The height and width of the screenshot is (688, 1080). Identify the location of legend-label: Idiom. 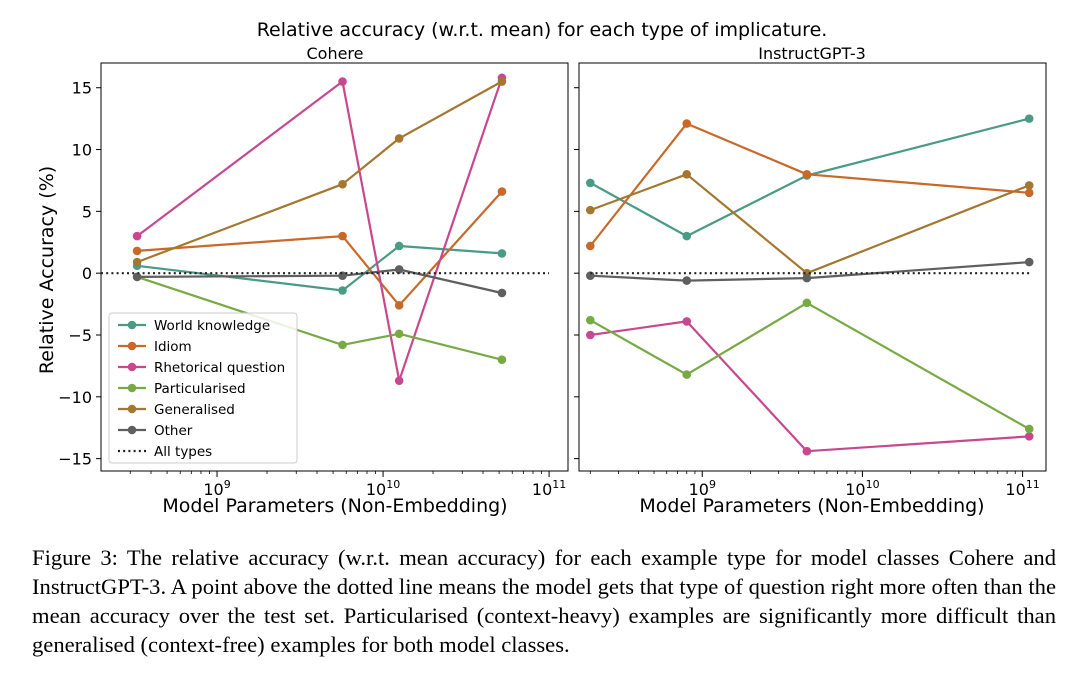
(173, 347).